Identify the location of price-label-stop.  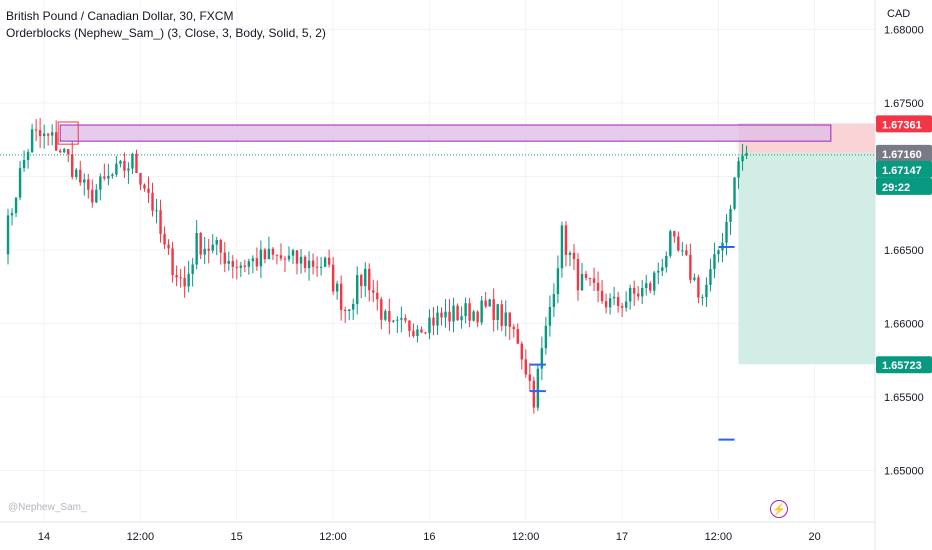
(904, 124).